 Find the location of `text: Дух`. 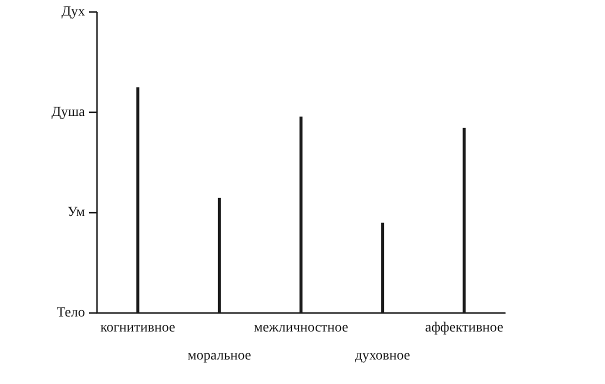

text: Дух is located at coordinates (73, 12).